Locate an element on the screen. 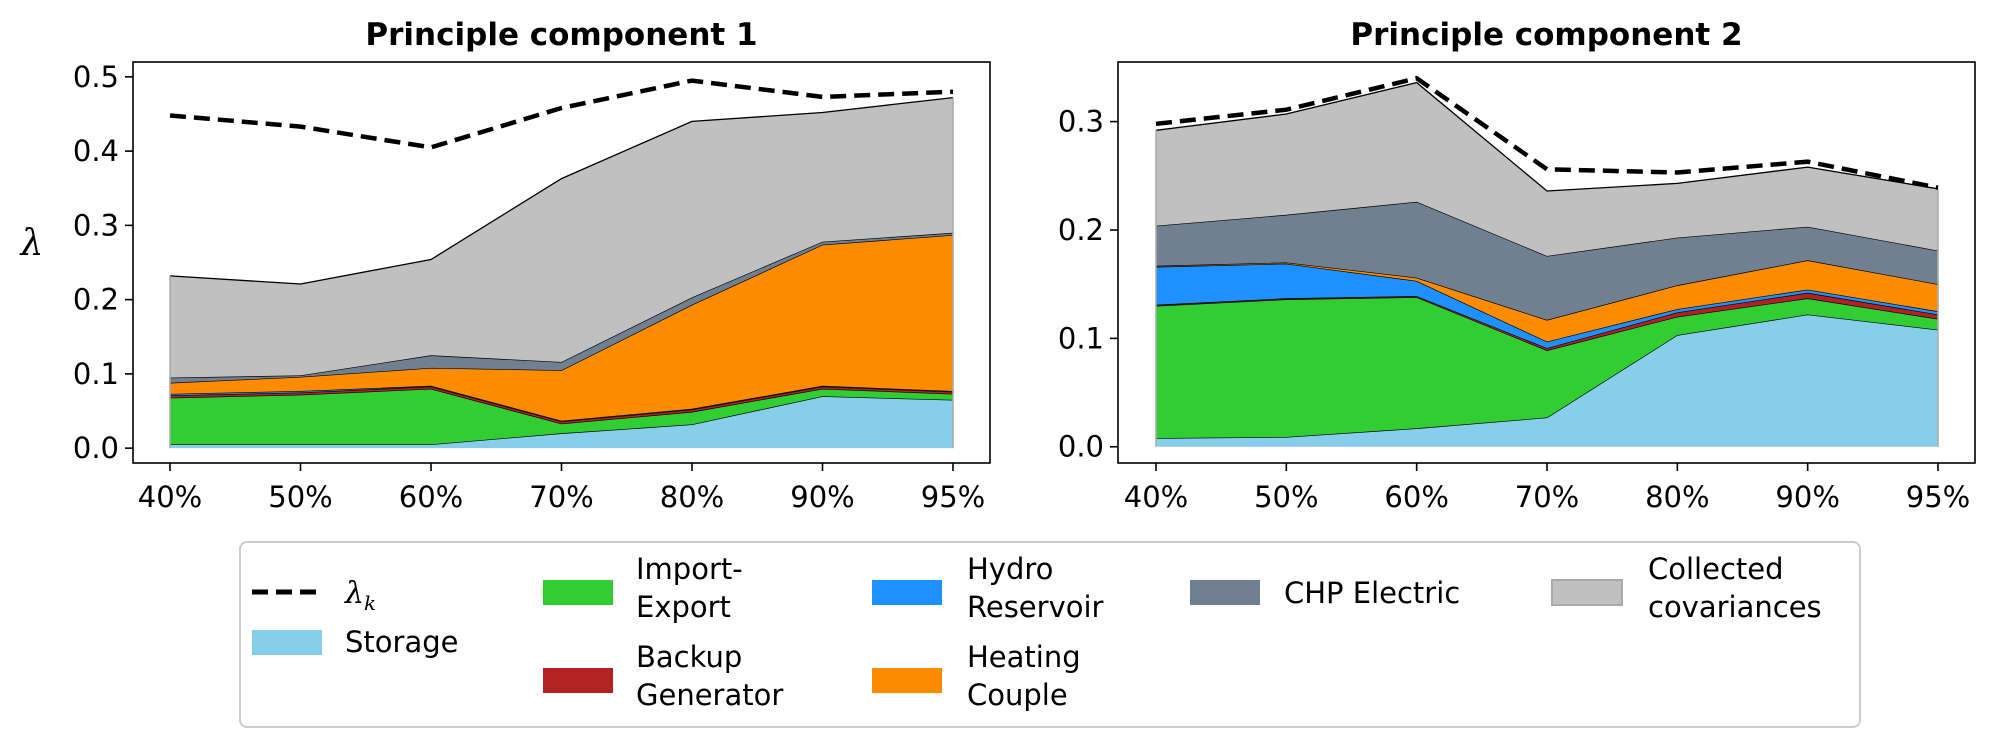 The width and height of the screenshot is (1994, 747). legend-swatch-hydro-reservoir is located at coordinates (907, 592).